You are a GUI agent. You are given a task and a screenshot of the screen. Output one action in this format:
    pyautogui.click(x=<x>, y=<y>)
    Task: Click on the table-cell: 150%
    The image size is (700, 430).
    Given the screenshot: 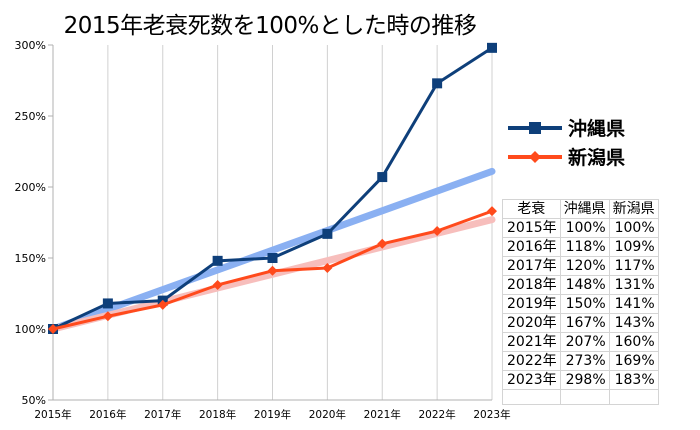 What is the action you would take?
    pyautogui.click(x=584, y=304)
    